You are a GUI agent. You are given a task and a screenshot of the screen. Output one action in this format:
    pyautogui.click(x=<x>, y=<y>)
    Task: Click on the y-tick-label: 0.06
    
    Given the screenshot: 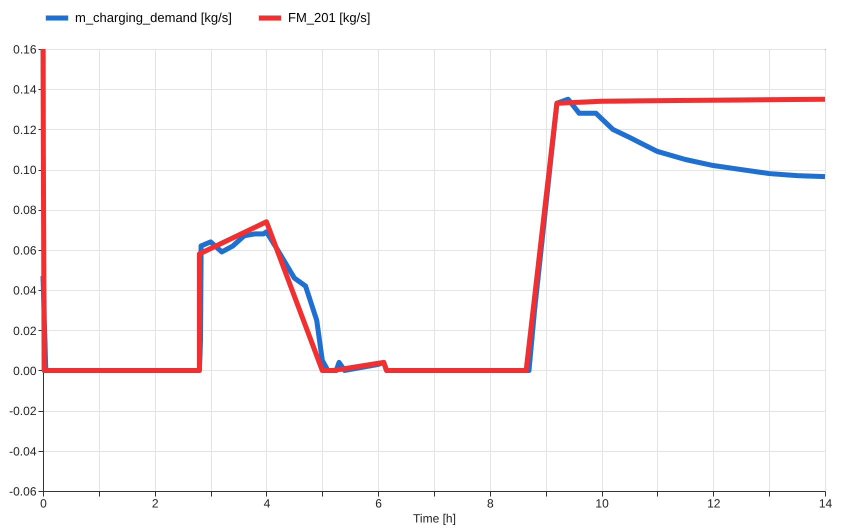 What is the action you would take?
    pyautogui.click(x=25, y=250)
    